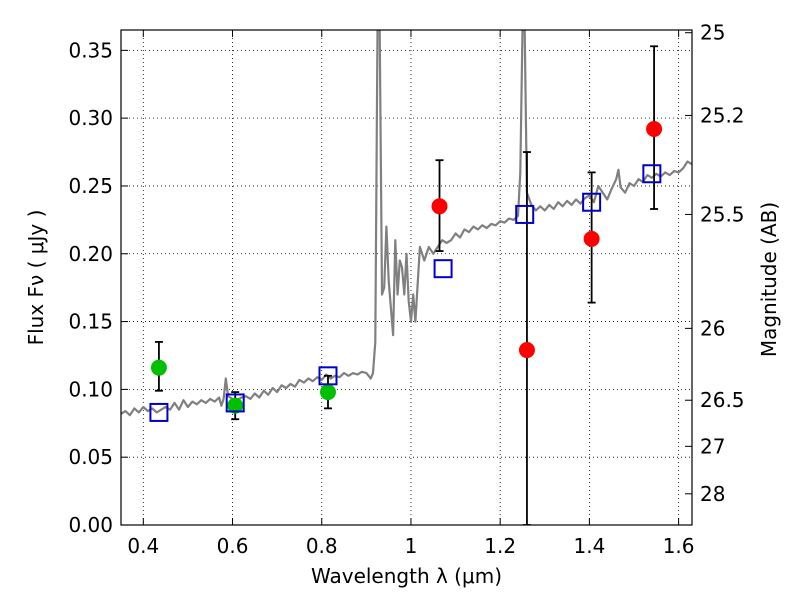  I want to click on right-tick-label: 27, so click(712, 446).